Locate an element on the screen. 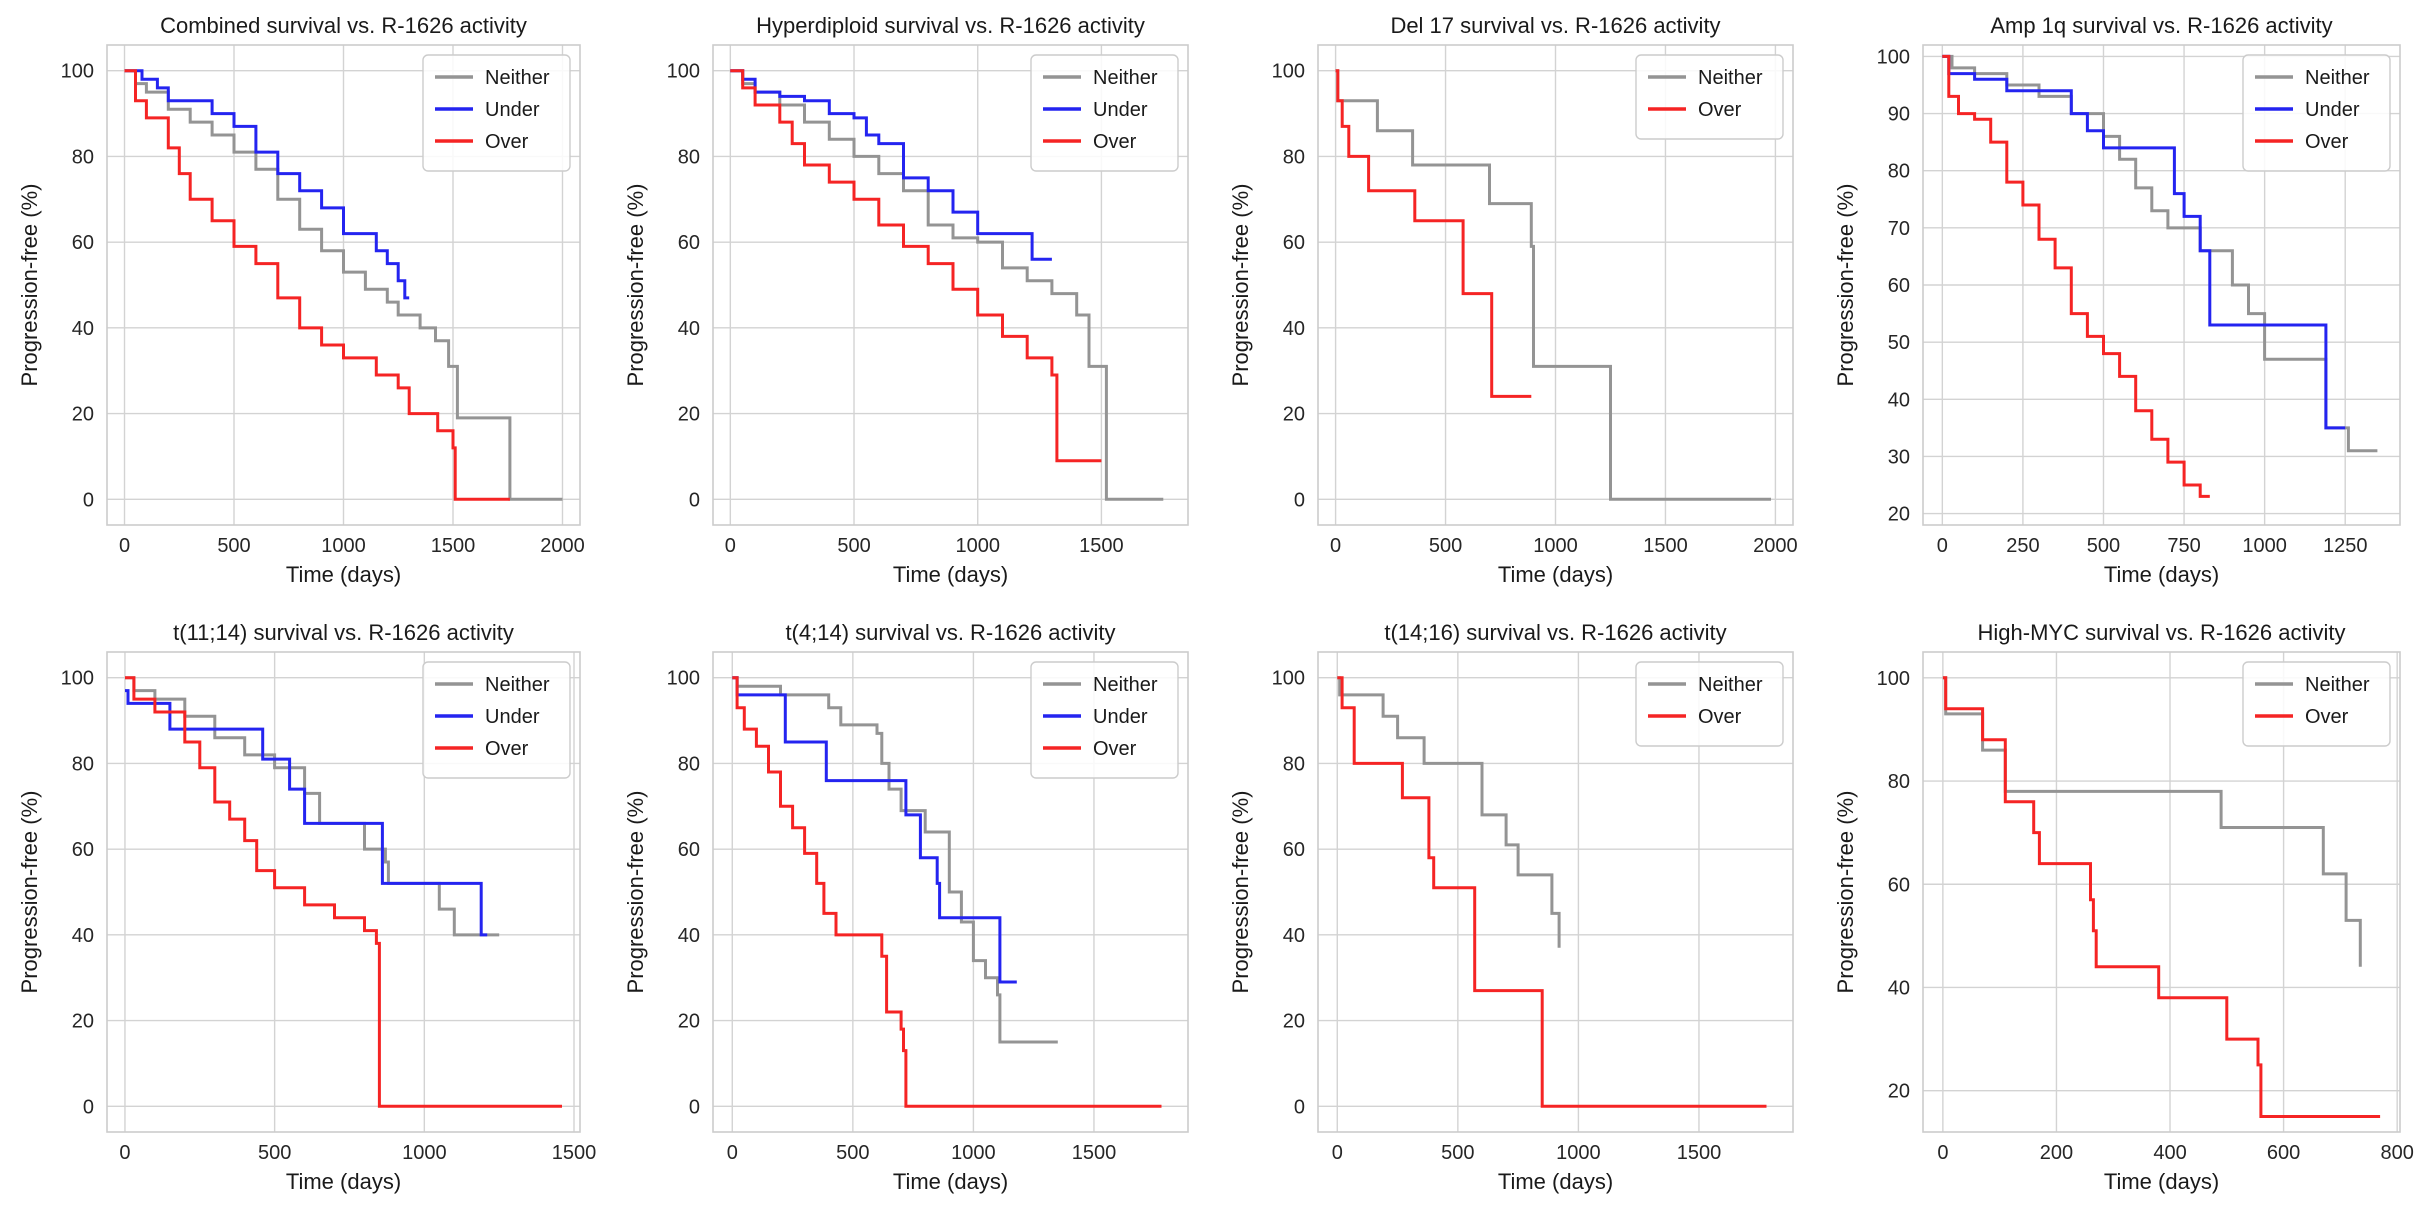 This screenshot has height=1218, width=2418. panel-5-y-tick-label: 0 is located at coordinates (88, 1107).